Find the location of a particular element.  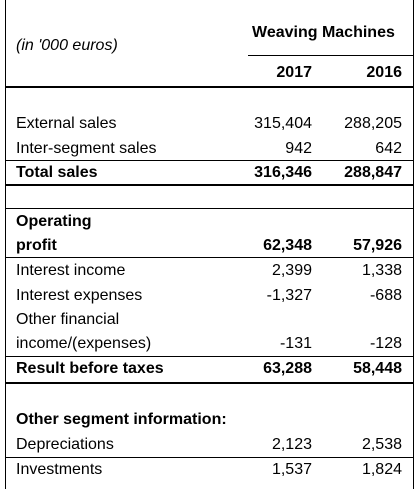

row-value-2017: 942 is located at coordinates (298, 148).